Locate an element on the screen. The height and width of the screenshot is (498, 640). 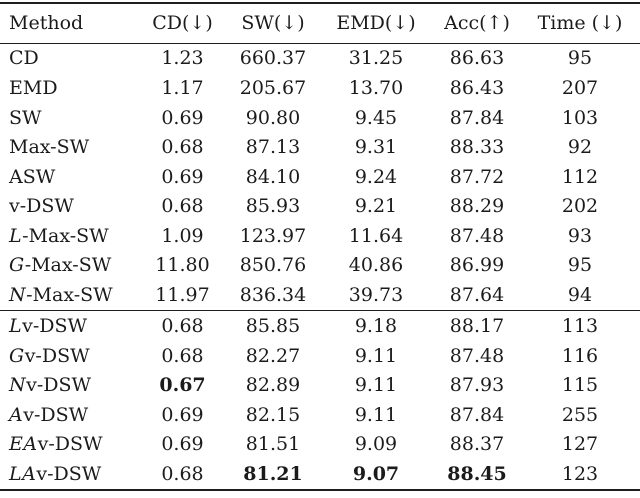
method-cell: EAv-DSW is located at coordinates (68, 444).